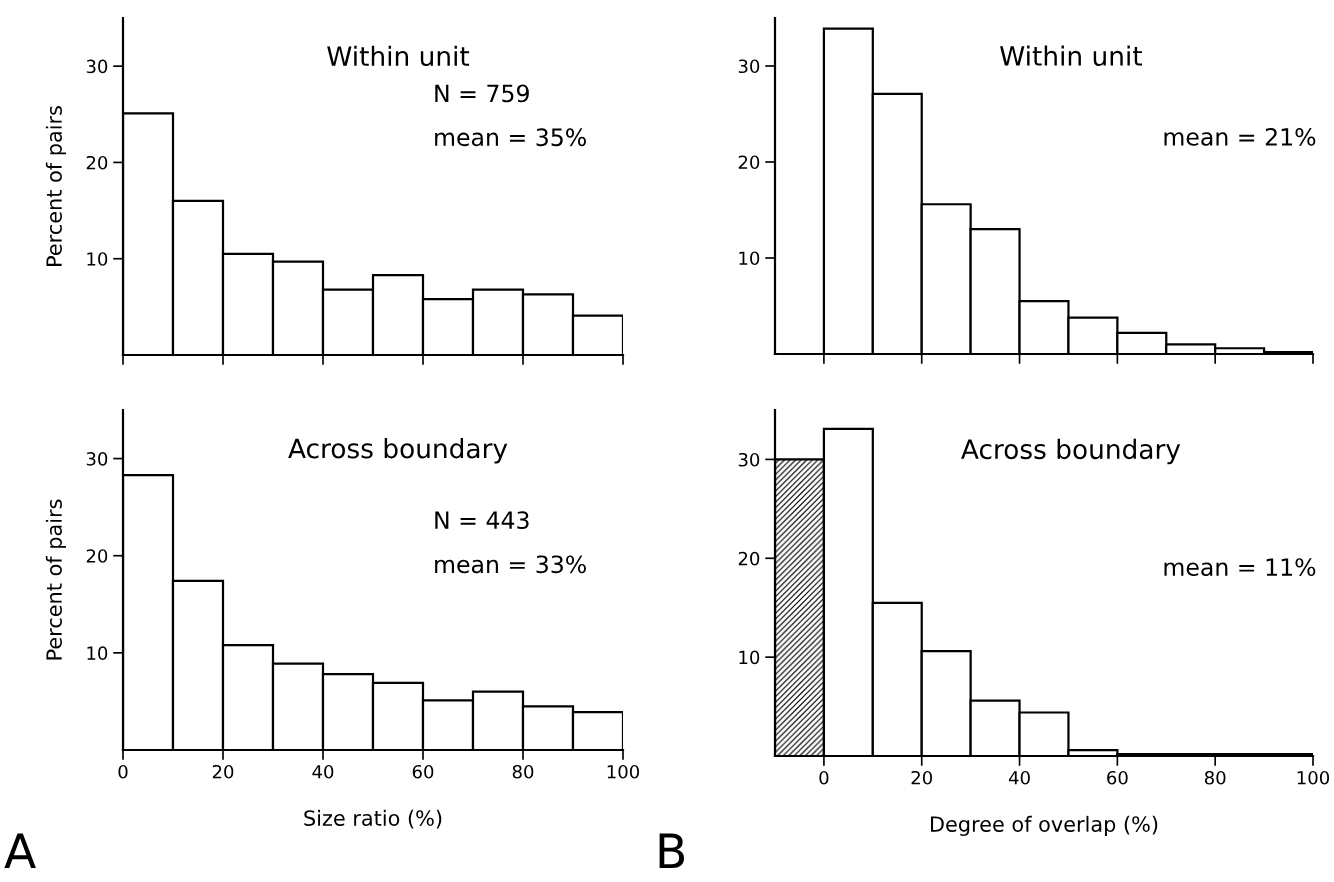 The height and width of the screenshot is (882, 1334). Describe the element at coordinates (373, 819) in the screenshot. I see `x-axis-title: Size ratio (%)` at that location.